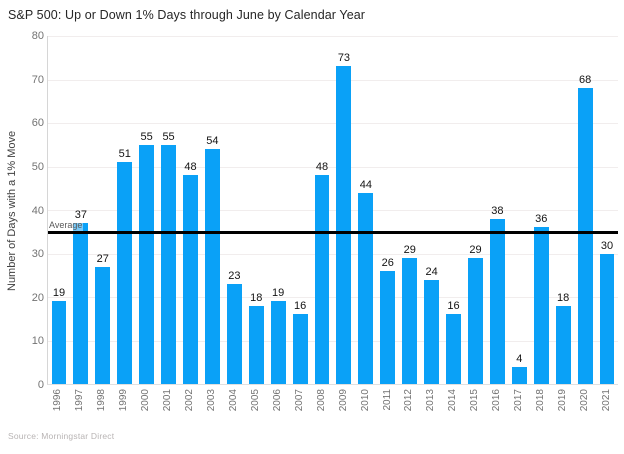 Image resolution: width=624 pixels, height=454 pixels. What do you see at coordinates (519, 358) in the screenshot?
I see `bar-value-label: 4` at bounding box center [519, 358].